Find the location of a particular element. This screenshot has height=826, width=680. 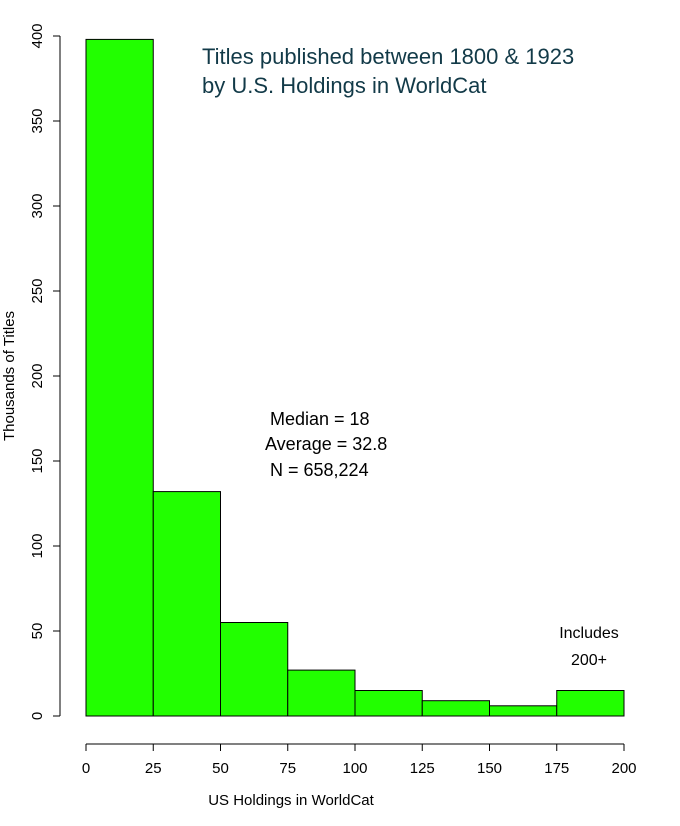

x-tick-label: 125 is located at coordinates (422, 768).